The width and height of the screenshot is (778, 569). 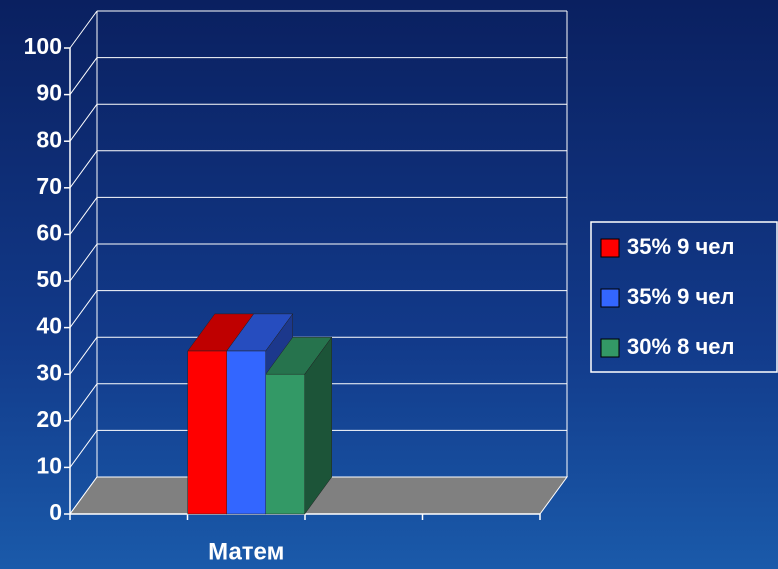 I want to click on y-tick-label: 70, so click(x=49, y=186).